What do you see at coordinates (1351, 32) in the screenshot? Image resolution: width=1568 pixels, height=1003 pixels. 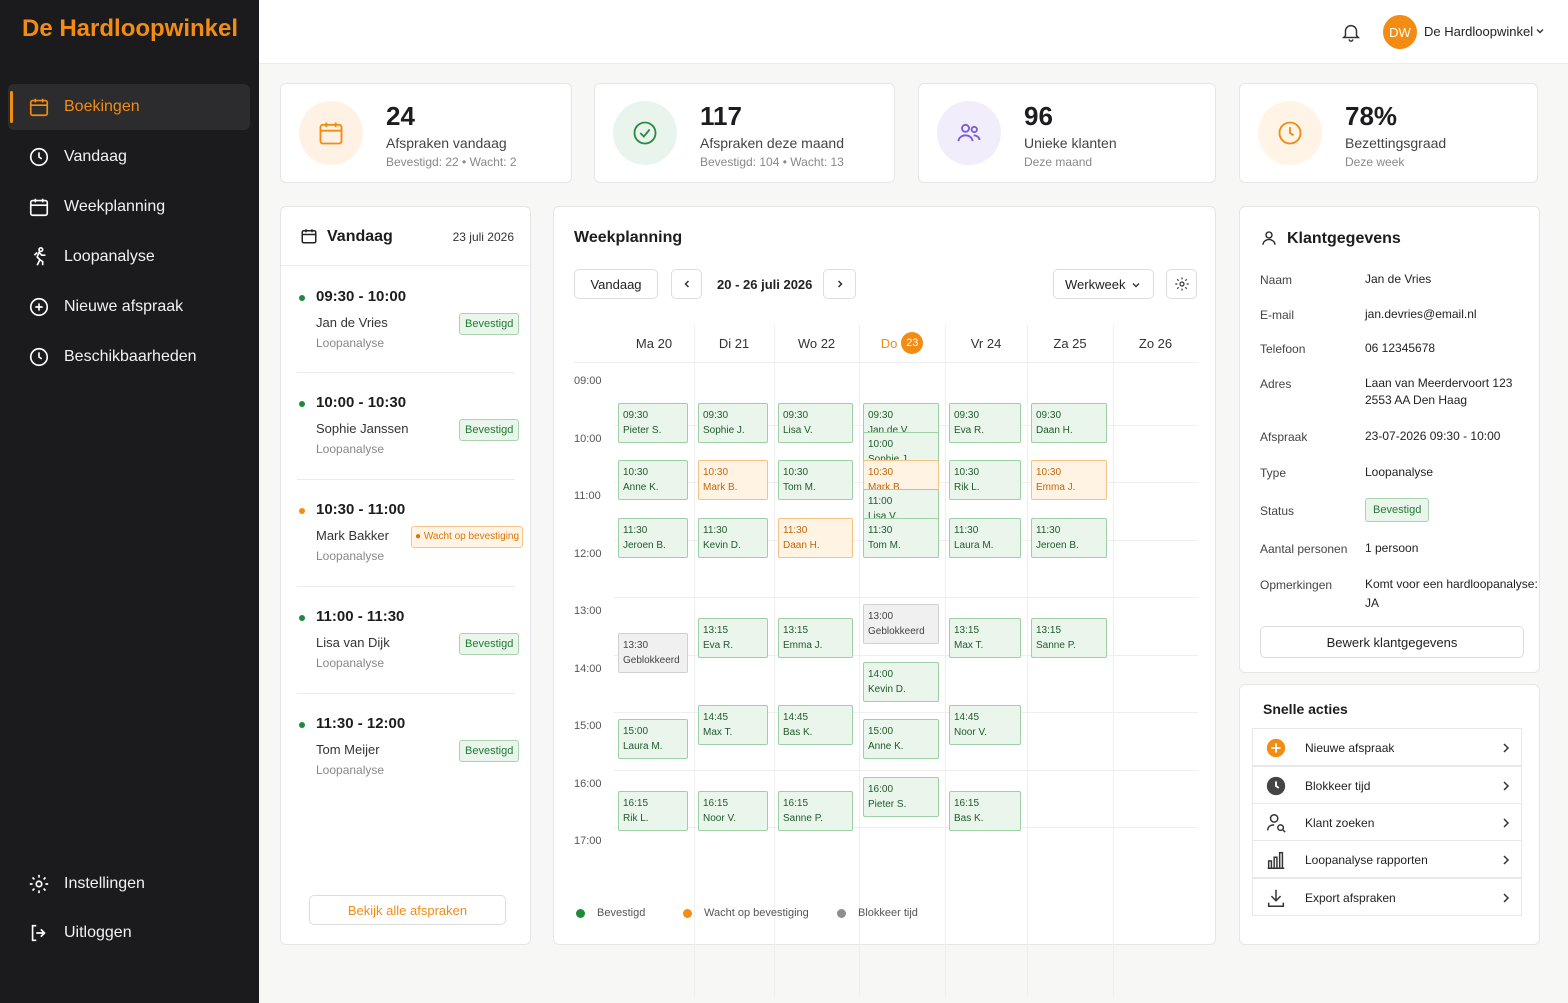 I see `bell-icon` at bounding box center [1351, 32].